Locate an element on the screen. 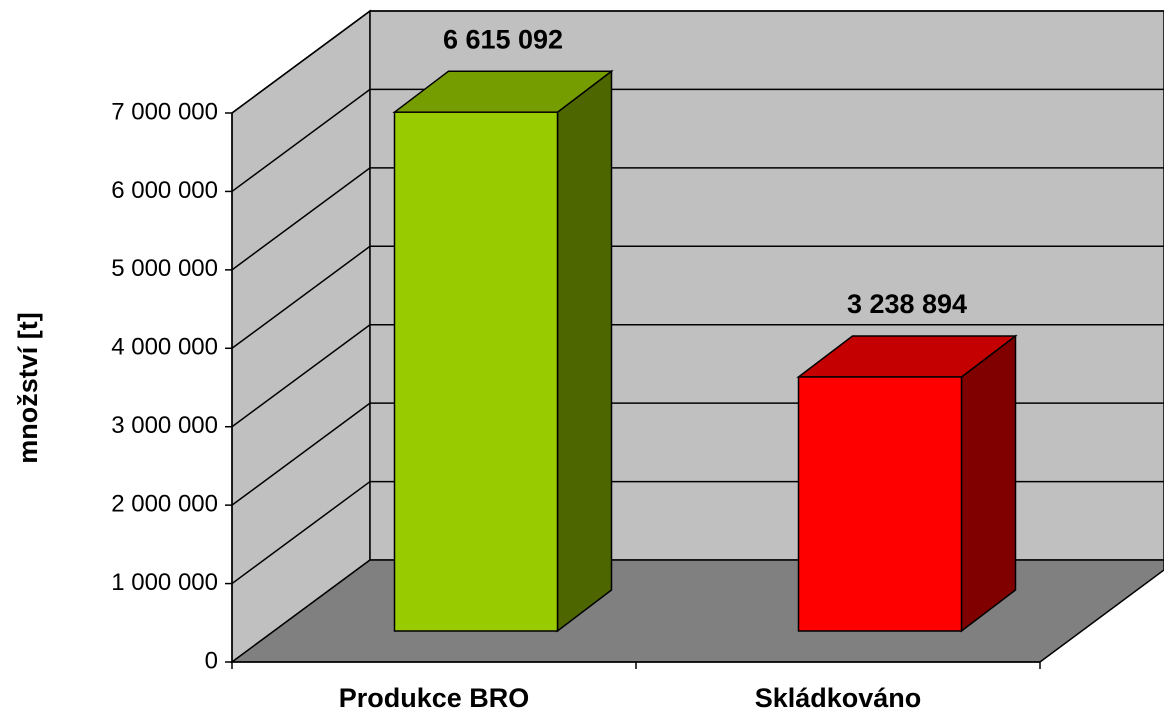  y-tick-label: 4 000 000 is located at coordinates (164, 347).